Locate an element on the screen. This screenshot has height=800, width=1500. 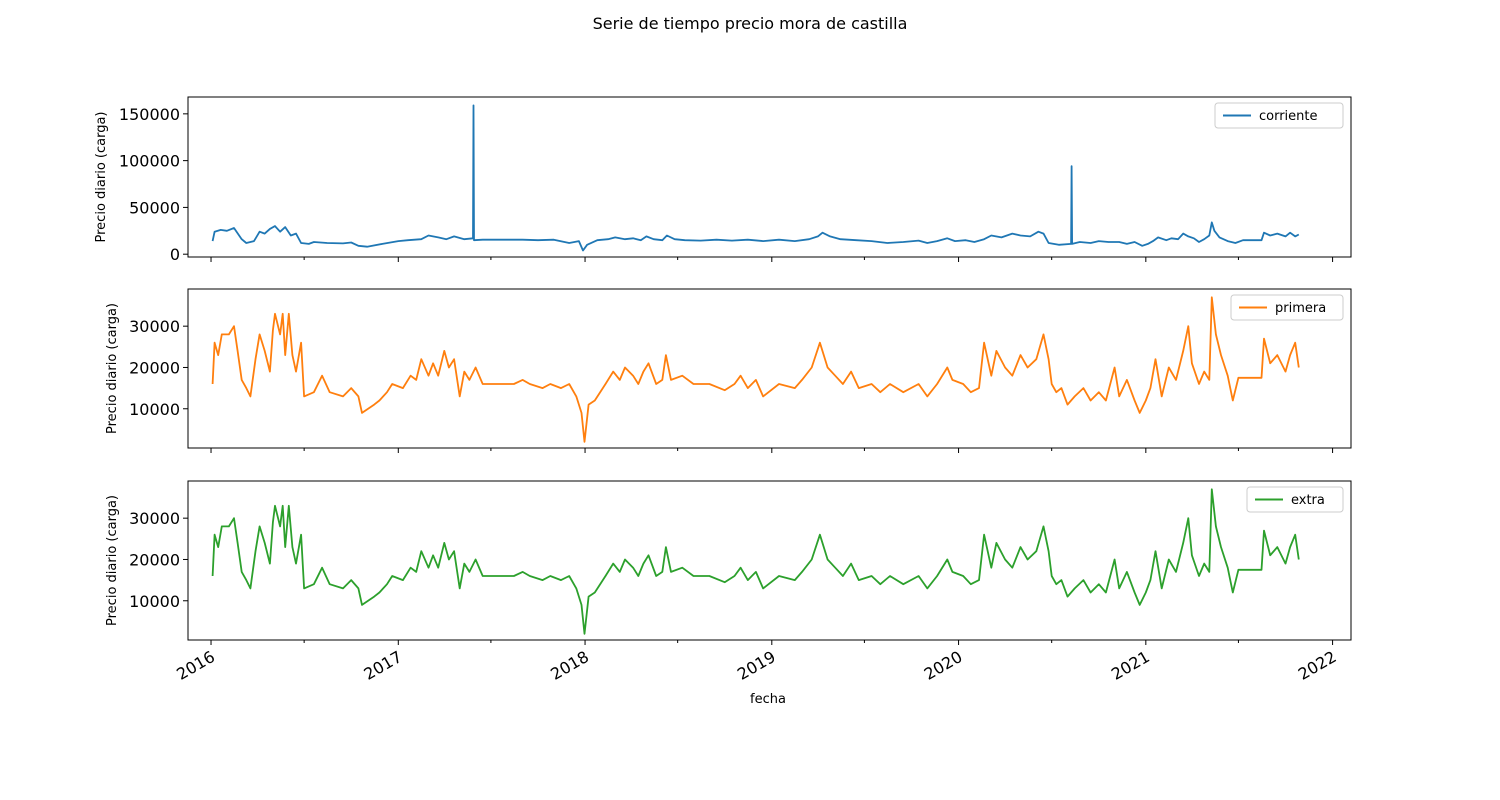
x-tick-label: 2022 is located at coordinates (1317, 665).